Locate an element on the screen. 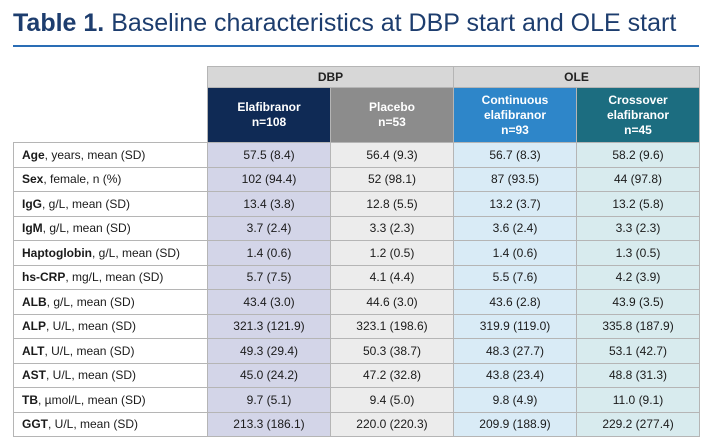 This screenshot has width=714, height=438. row-label: TB, µmol/L, mean (SD) is located at coordinates (110, 400).